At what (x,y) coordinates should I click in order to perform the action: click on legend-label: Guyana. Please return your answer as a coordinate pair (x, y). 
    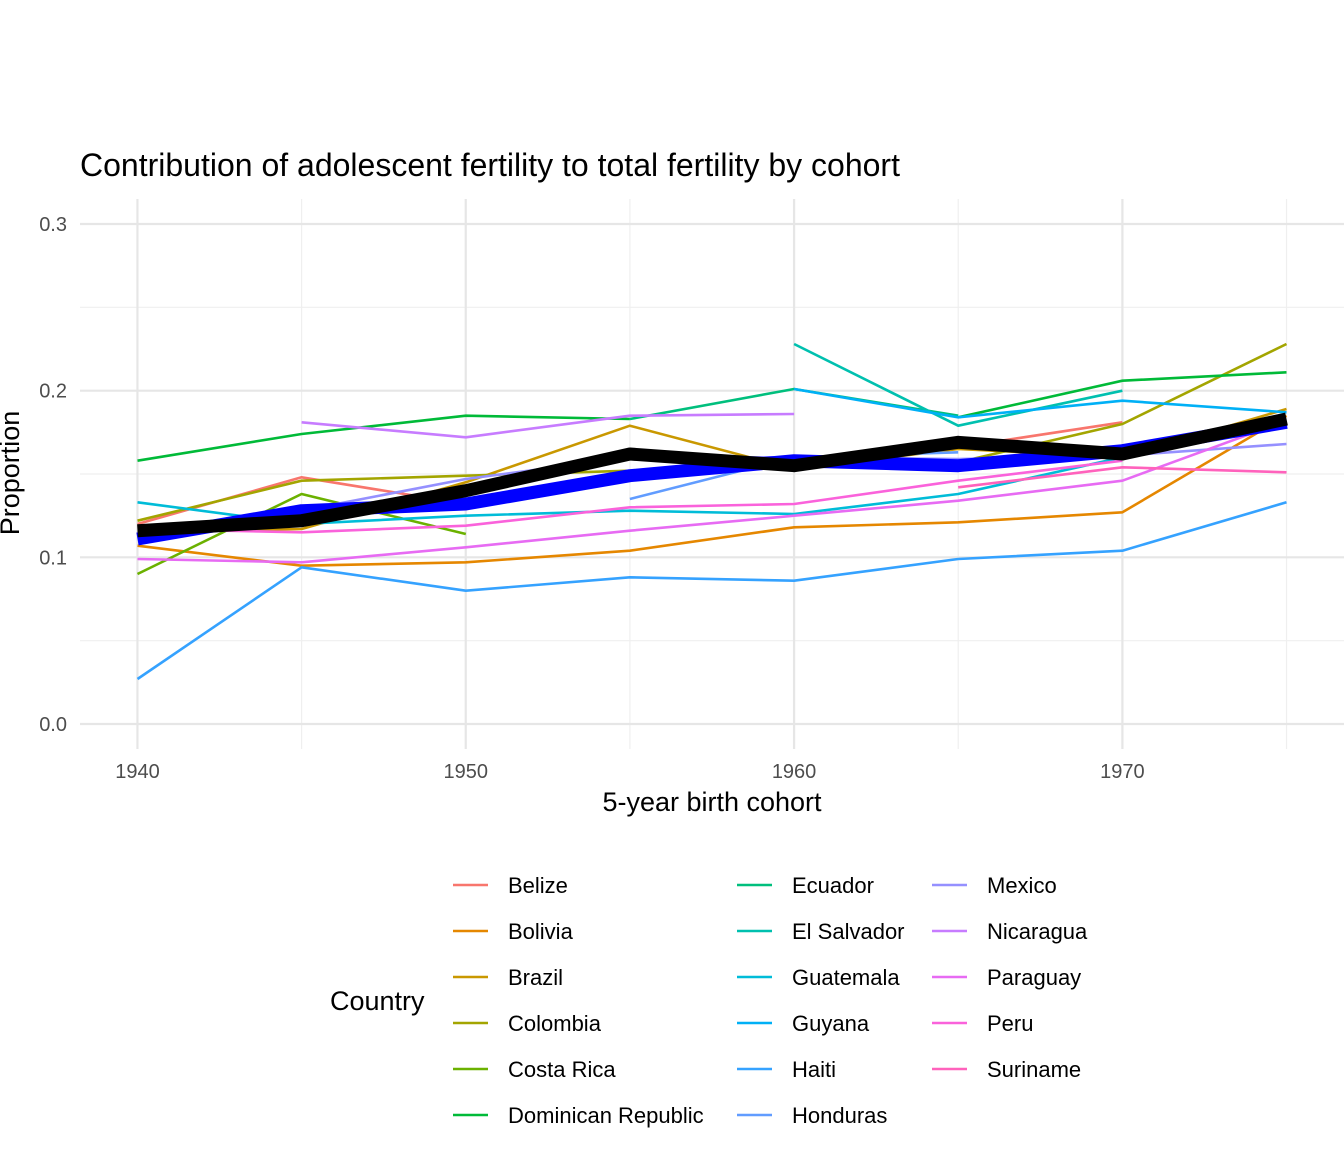
    Looking at the image, I should click on (831, 1023).